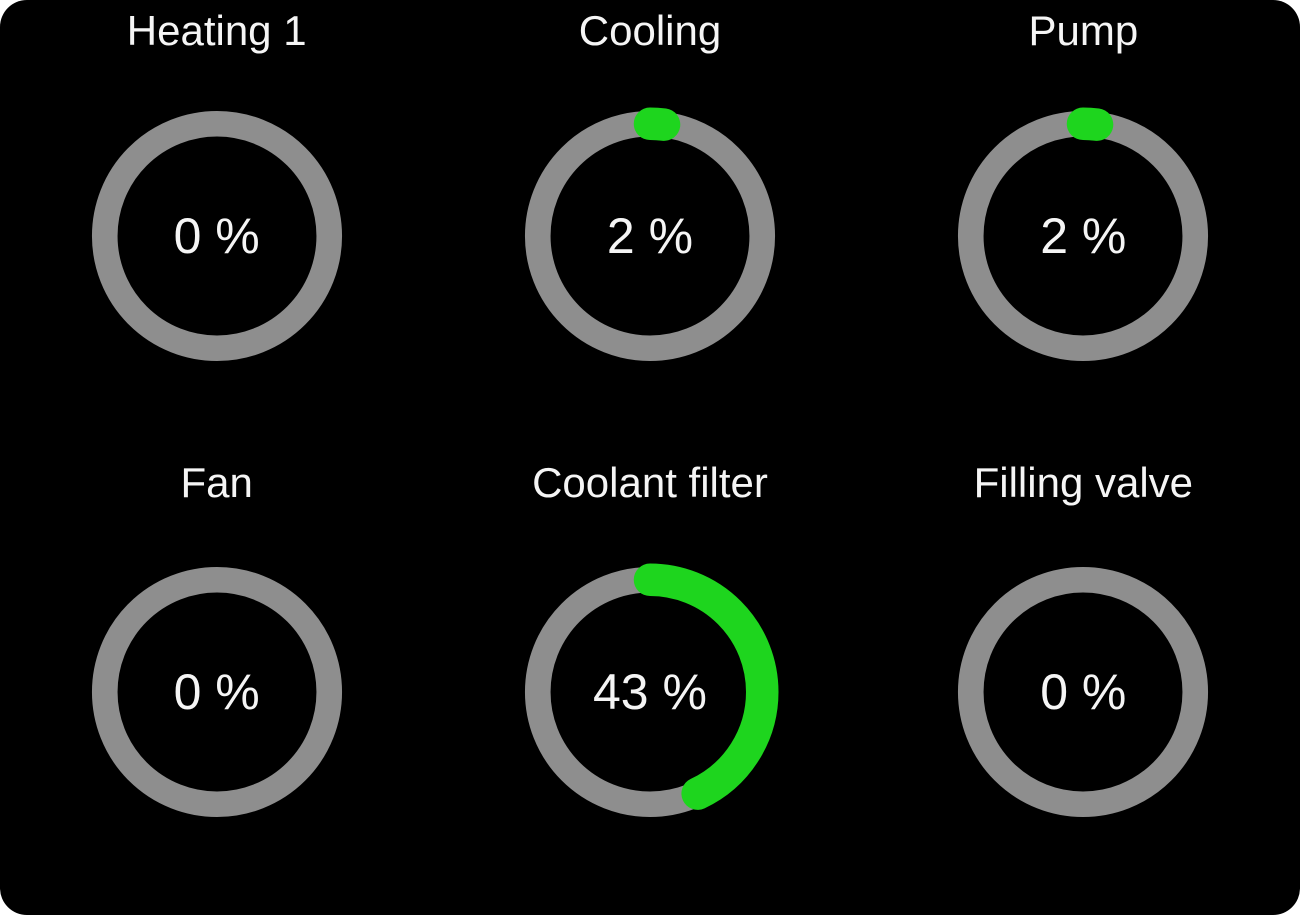 The width and height of the screenshot is (1300, 915). I want to click on gauge-label-heating-1: Heating 1, so click(216, 30).